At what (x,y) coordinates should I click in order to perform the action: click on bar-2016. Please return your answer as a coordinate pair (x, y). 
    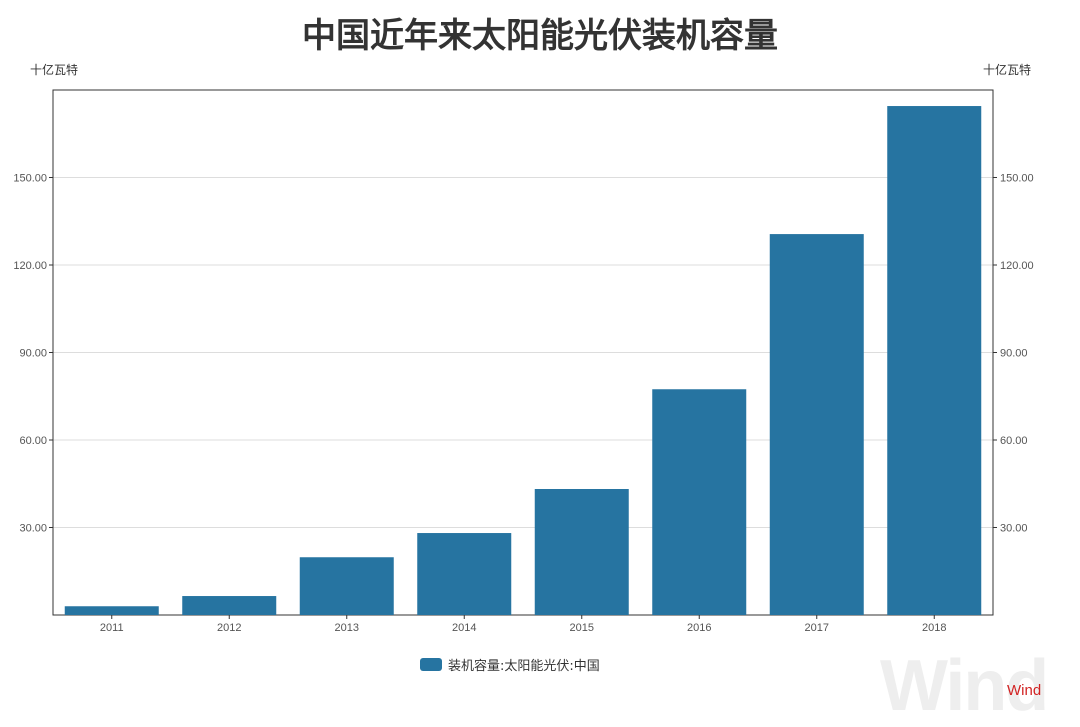
    Looking at the image, I should click on (699, 502).